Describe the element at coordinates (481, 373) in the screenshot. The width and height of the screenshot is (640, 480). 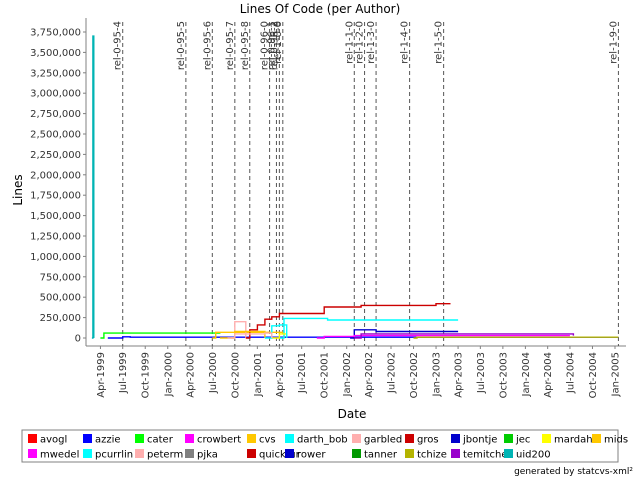
I see `x-tick-label: Jul-2003` at that location.